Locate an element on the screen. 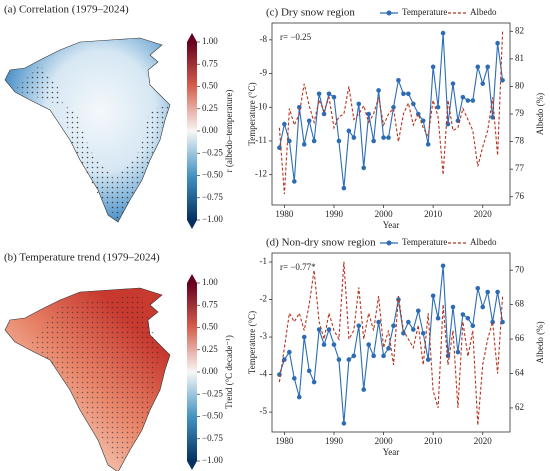  colorbar-tick-label: 0.75 is located at coordinates (210, 304).